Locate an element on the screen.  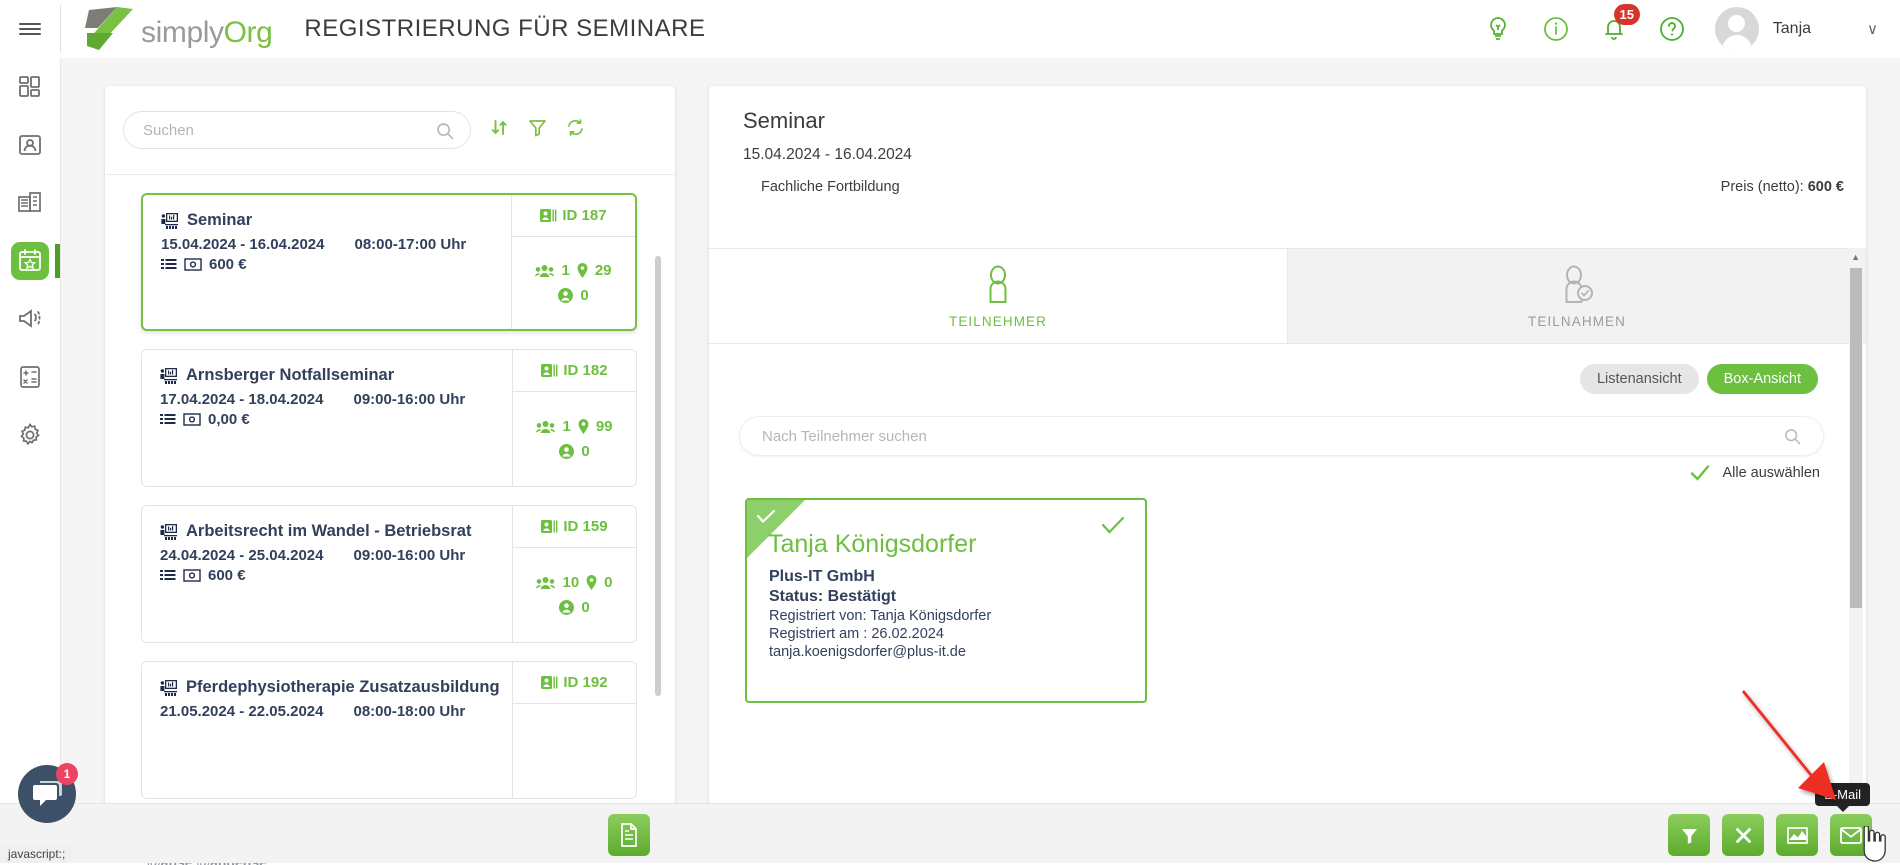
detail-tabs: TEILNEHMER TEILNAHMEN is located at coordinates (1287, 296).